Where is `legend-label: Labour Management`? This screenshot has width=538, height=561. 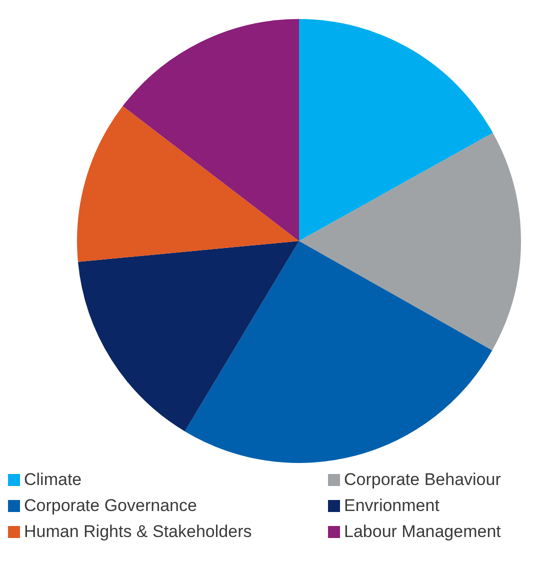
legend-label: Labour Management is located at coordinates (422, 532).